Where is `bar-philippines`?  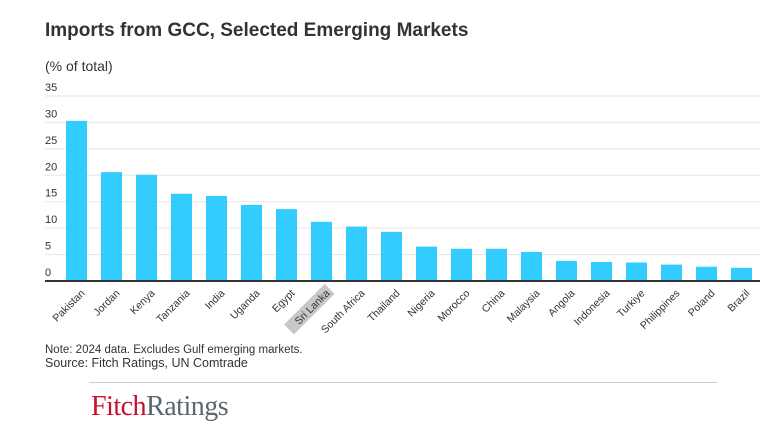 bar-philippines is located at coordinates (671, 272).